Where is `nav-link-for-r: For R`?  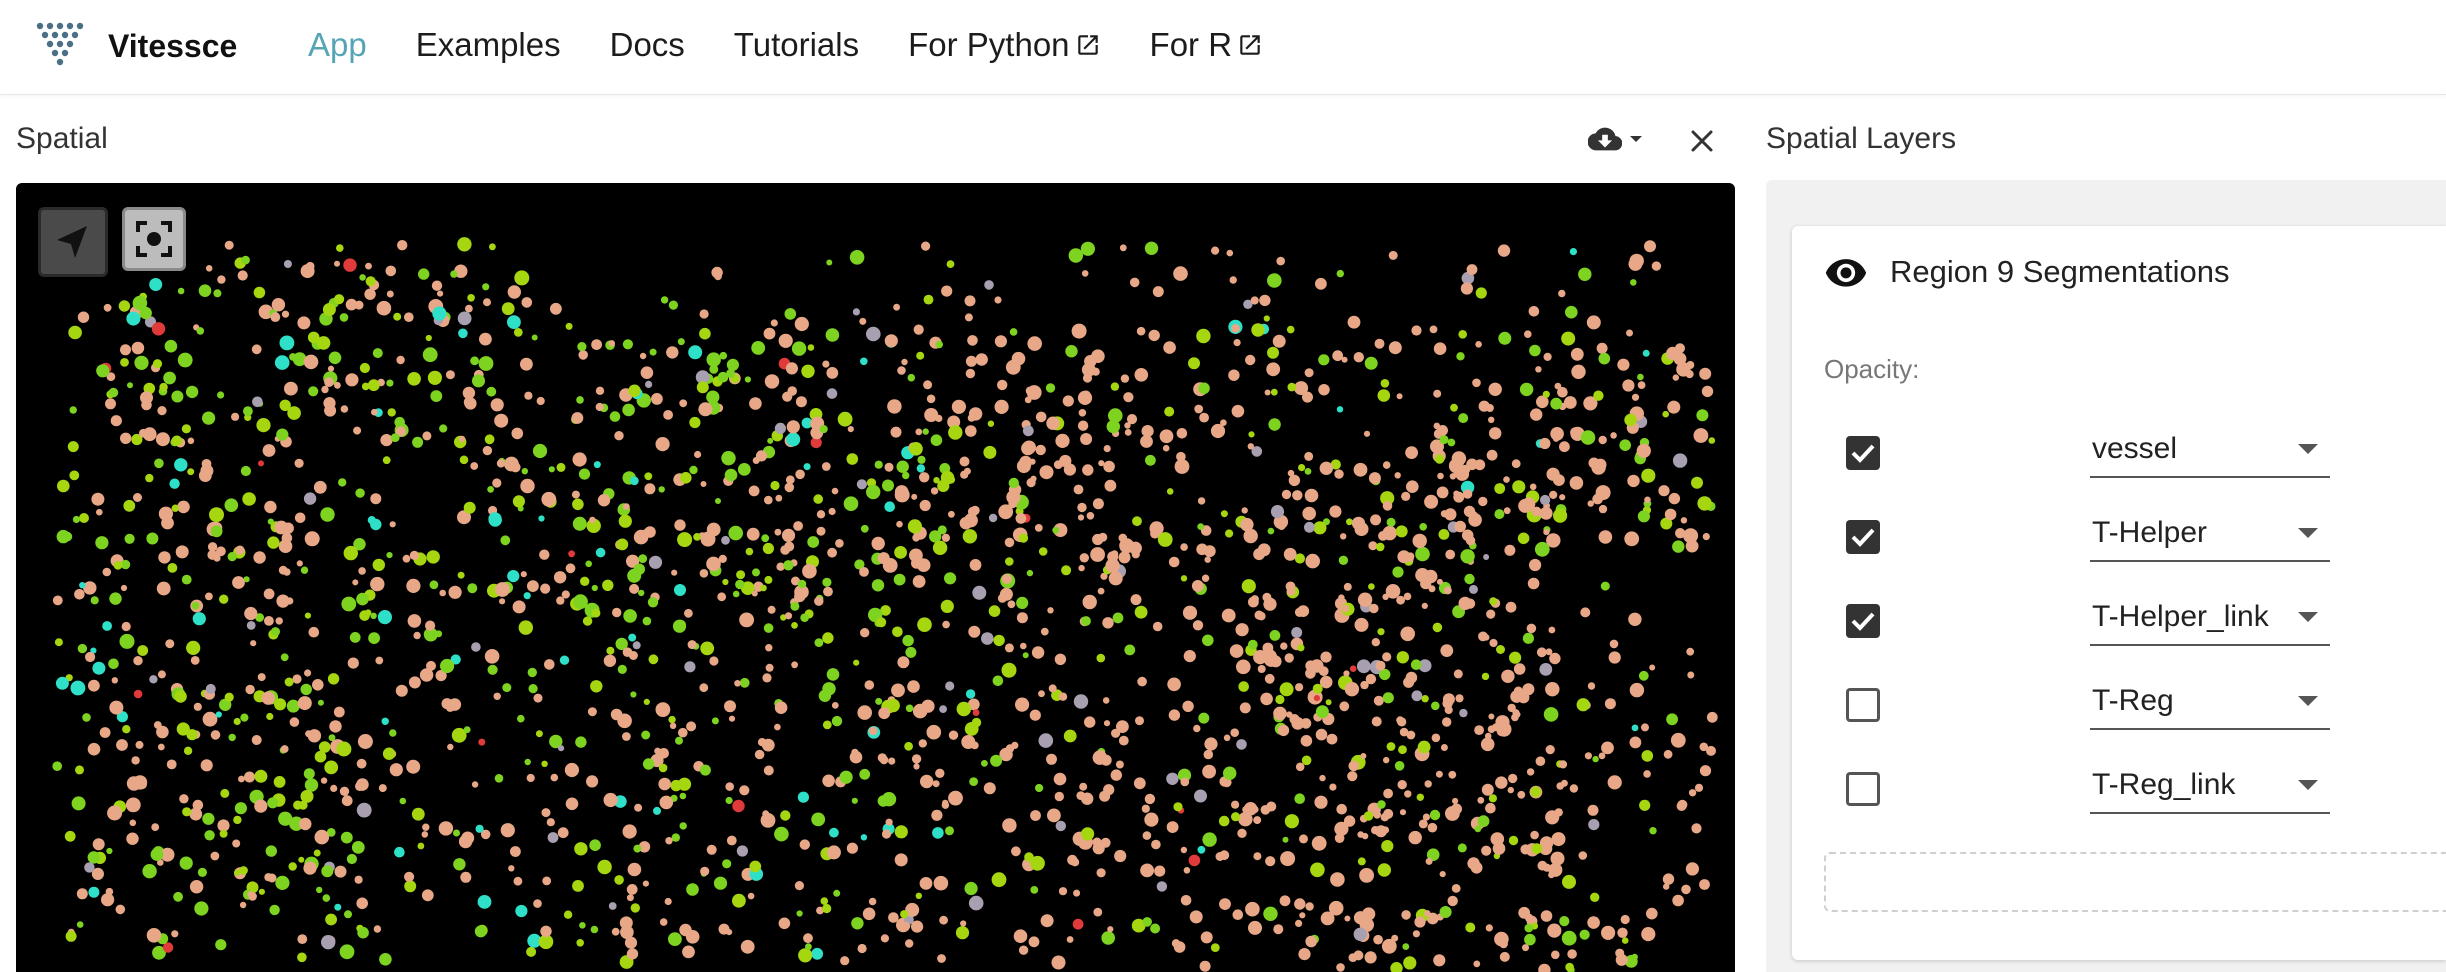 nav-link-for-r: For R is located at coordinates (1207, 45).